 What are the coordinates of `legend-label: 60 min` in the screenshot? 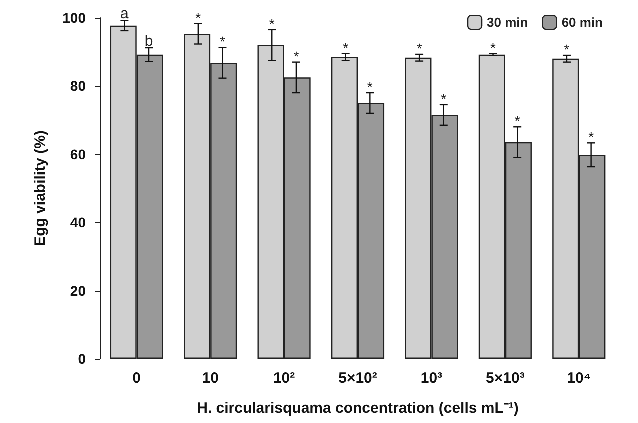 It's located at (583, 22).